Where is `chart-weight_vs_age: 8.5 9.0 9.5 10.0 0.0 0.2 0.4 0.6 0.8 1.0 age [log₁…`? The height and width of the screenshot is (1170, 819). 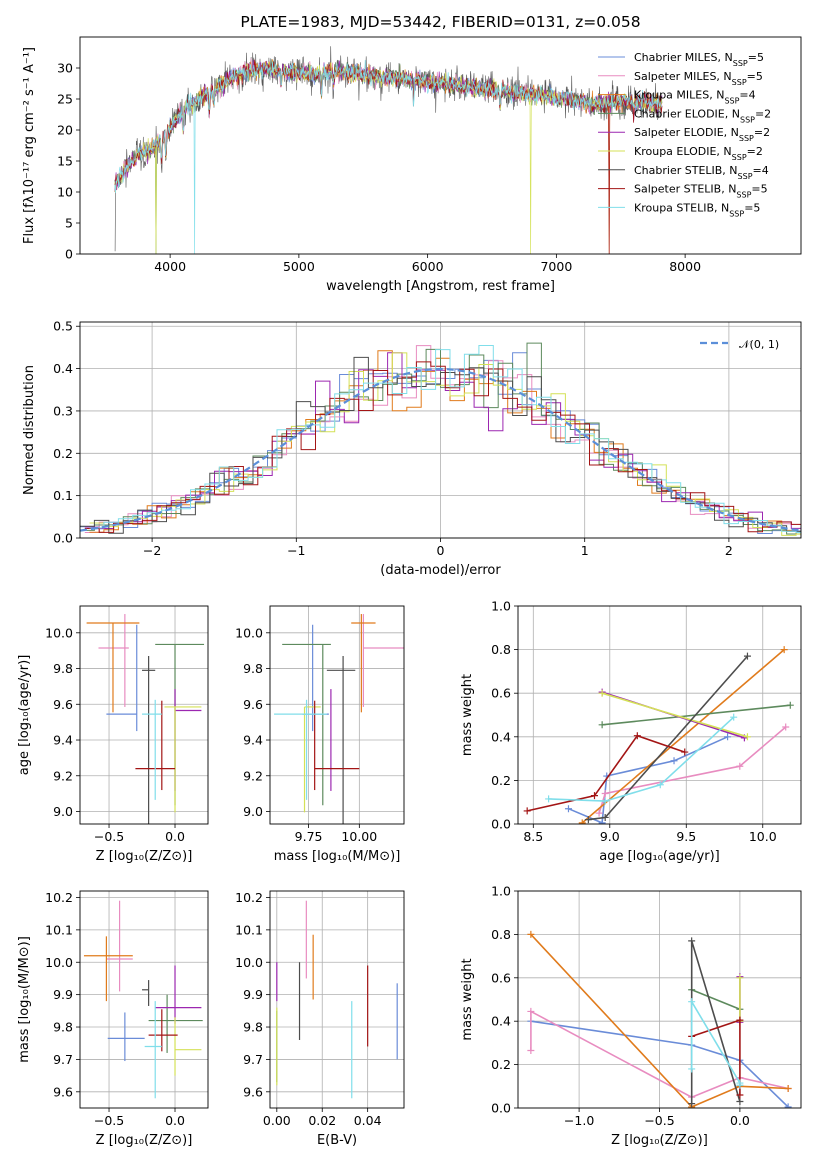 chart-weight_vs_age: 8.5 9.0 9.5 10.0 0.0 0.2 0.4 0.6 0.8 1.0 age [log₁… is located at coordinates (631, 731).